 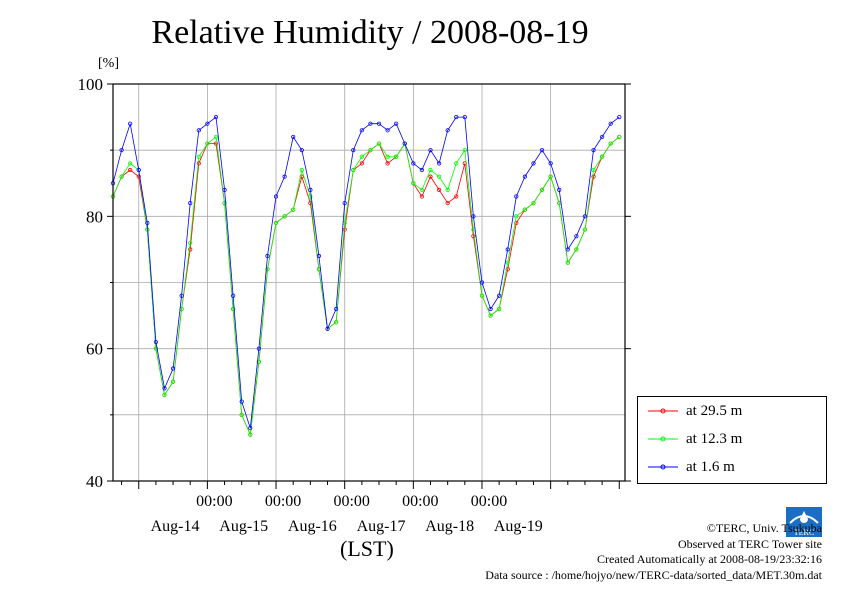 I want to click on x-date-label: Aug-15, so click(x=243, y=526).